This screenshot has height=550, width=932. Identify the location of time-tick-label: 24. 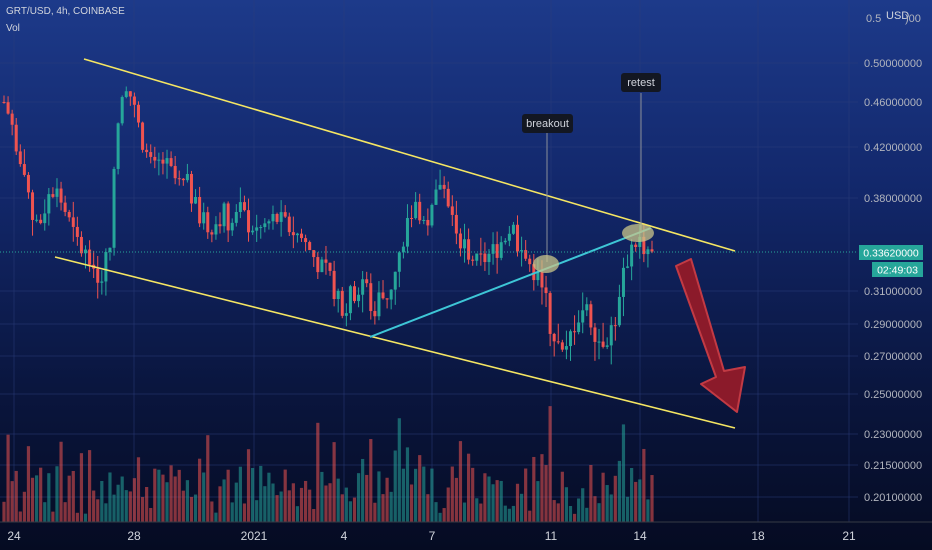
(14, 536).